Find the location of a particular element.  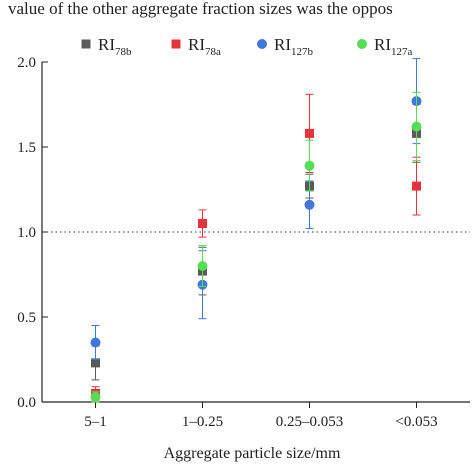

legend-item: RI78a is located at coordinates (196, 46).